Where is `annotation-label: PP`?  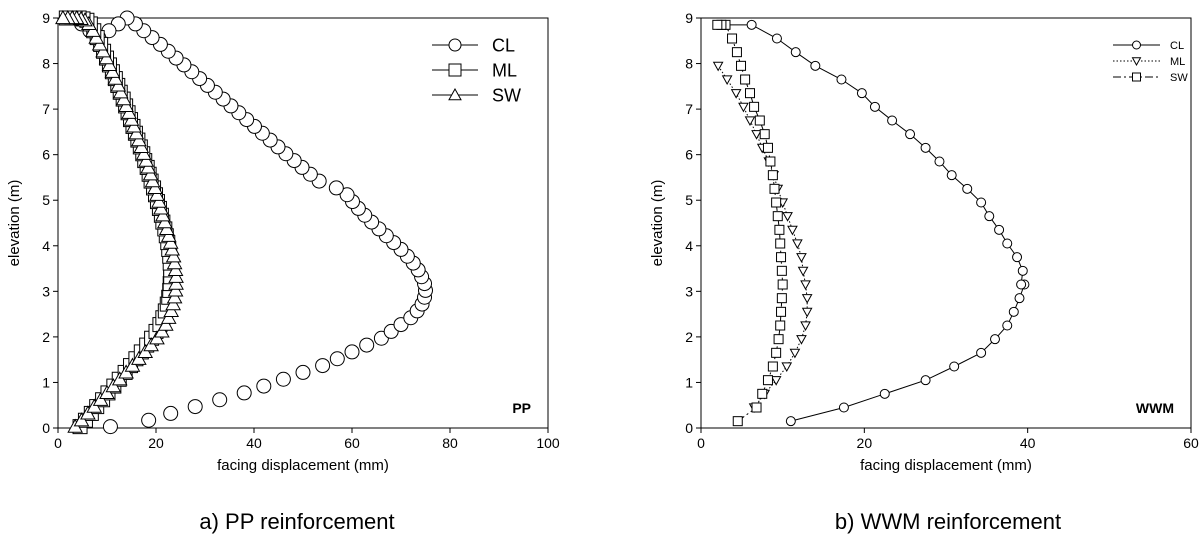 annotation-label: PP is located at coordinates (521, 408).